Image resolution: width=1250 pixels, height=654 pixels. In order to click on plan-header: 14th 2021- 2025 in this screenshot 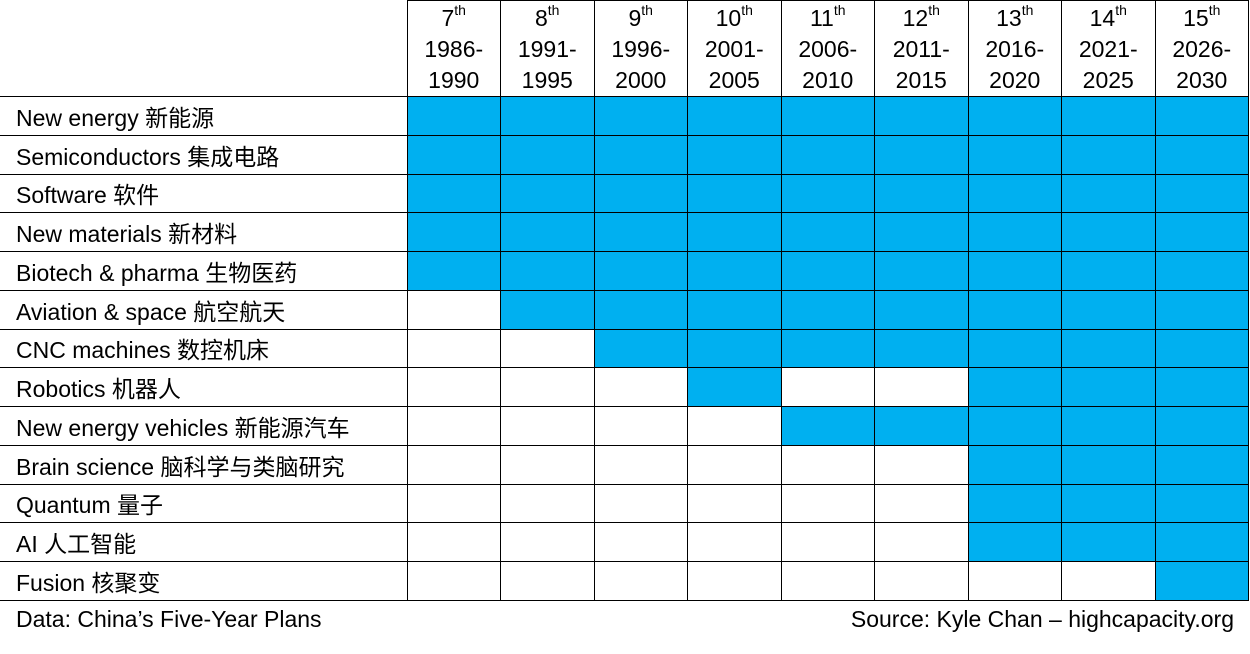, I will do `click(1108, 48)`.